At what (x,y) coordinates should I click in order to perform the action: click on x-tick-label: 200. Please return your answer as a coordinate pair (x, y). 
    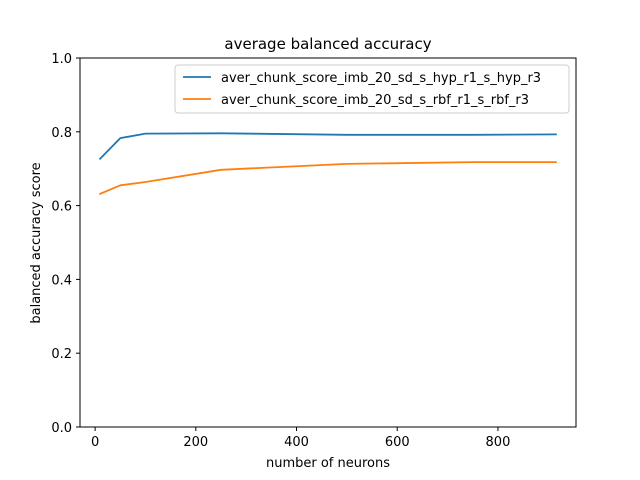
    Looking at the image, I should click on (195, 442).